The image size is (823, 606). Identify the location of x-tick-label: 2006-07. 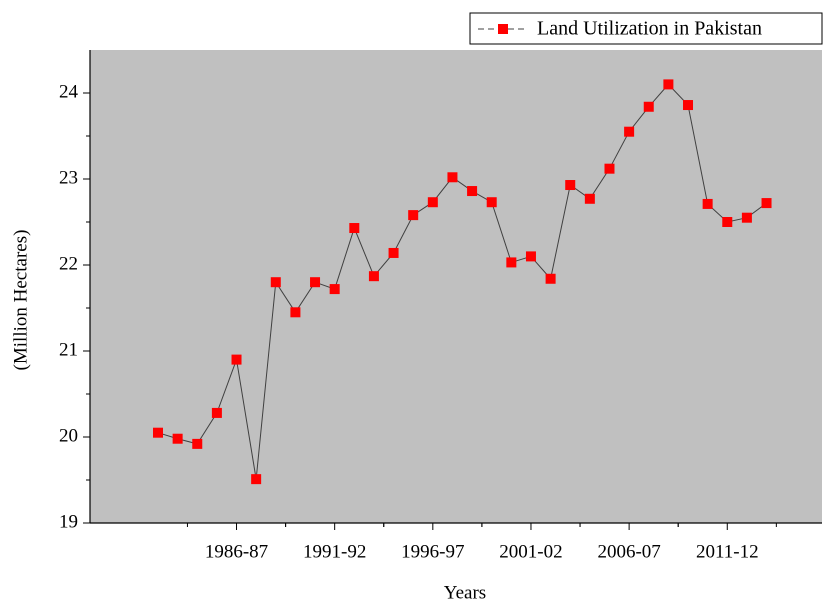
(628, 551).